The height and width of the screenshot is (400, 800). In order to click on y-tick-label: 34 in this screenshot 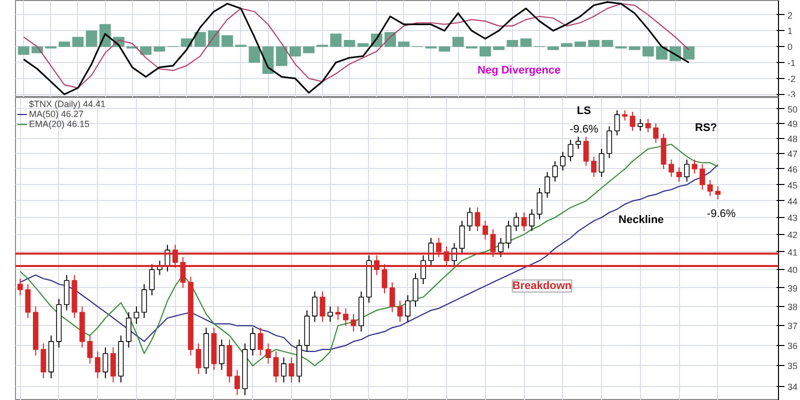, I will do `click(793, 387)`.